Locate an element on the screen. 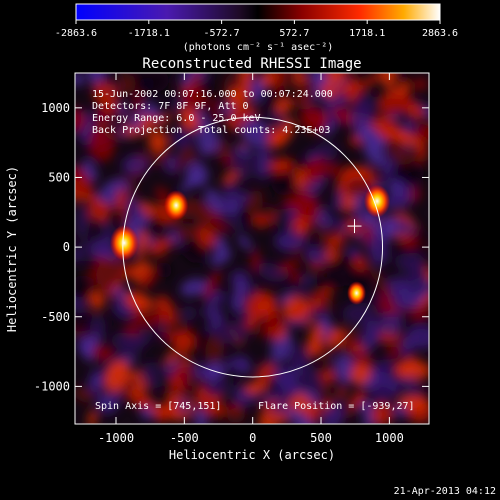 The height and width of the screenshot is (500, 500). x-axis-label: Heliocentric X (arcsec) is located at coordinates (252, 455).